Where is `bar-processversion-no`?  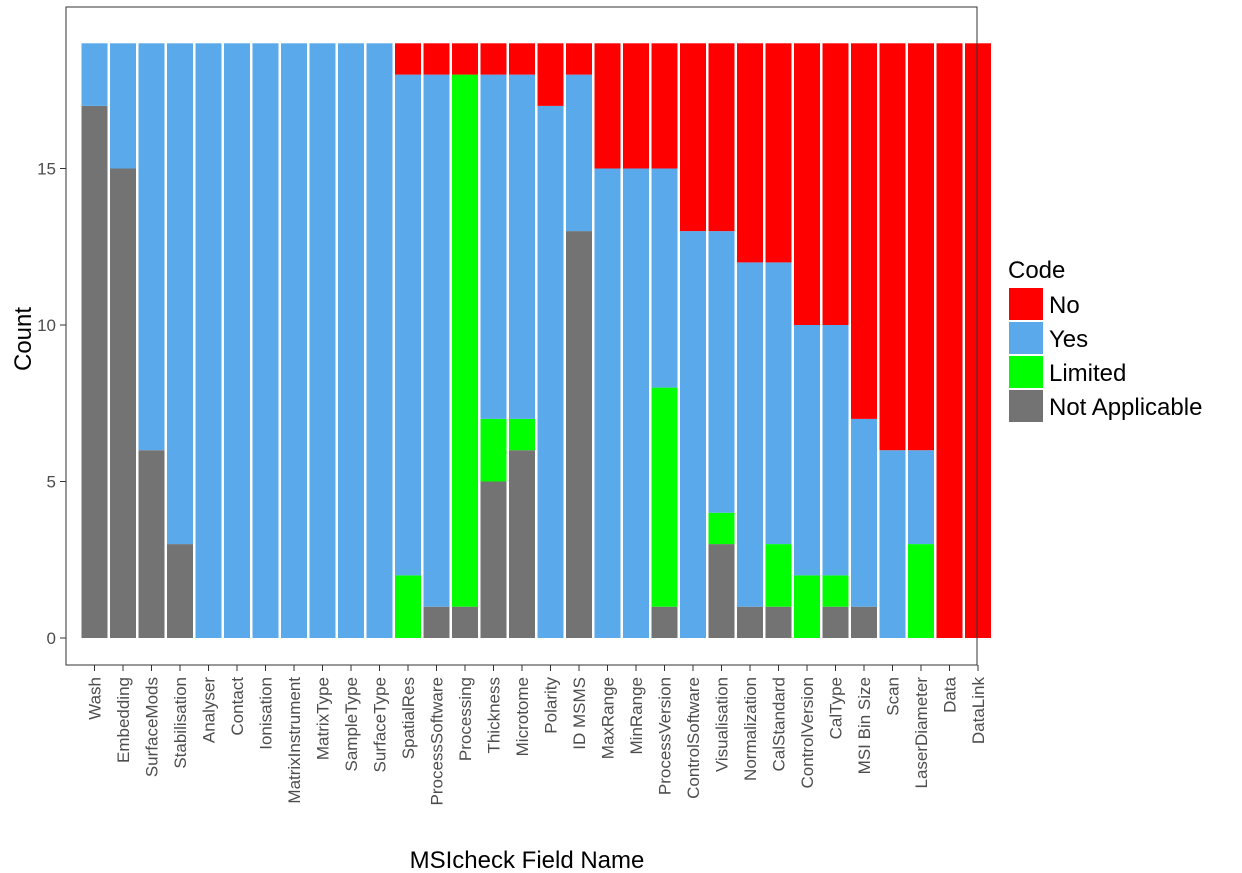 bar-processversion-no is located at coordinates (664, 106).